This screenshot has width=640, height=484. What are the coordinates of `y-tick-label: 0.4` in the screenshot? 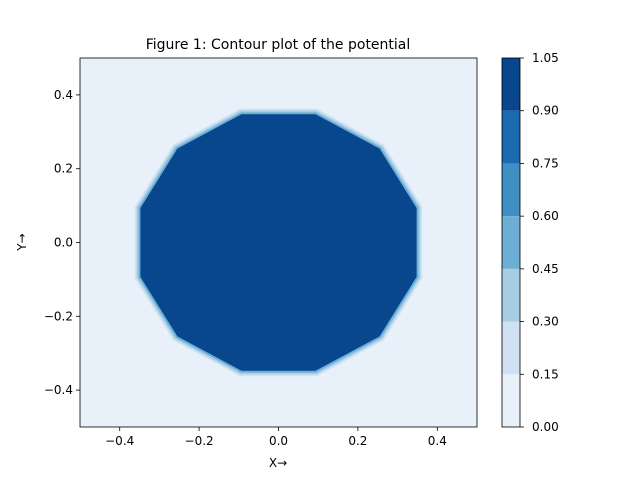 It's located at (63, 95).